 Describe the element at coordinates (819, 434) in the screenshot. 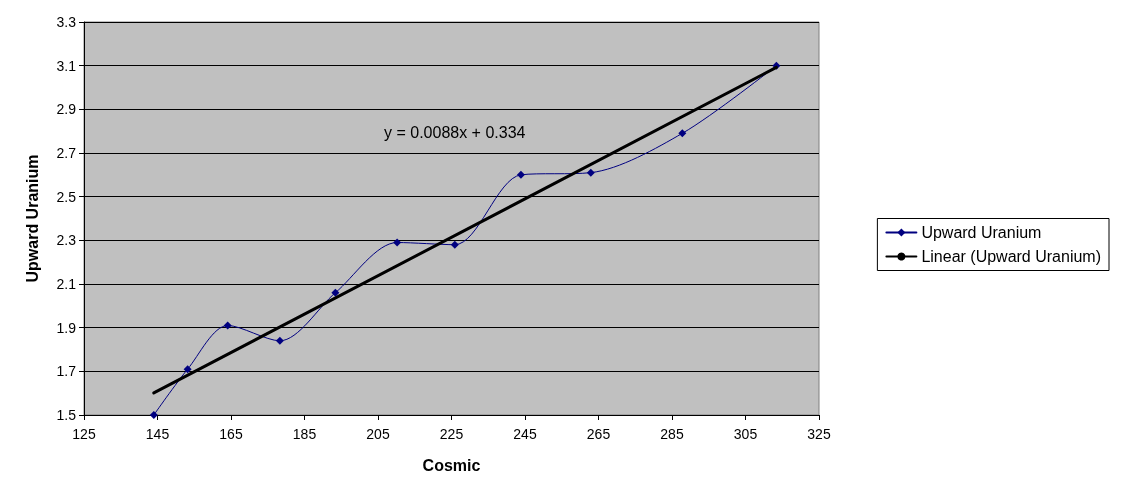

I see `x-tick-label: 325` at that location.